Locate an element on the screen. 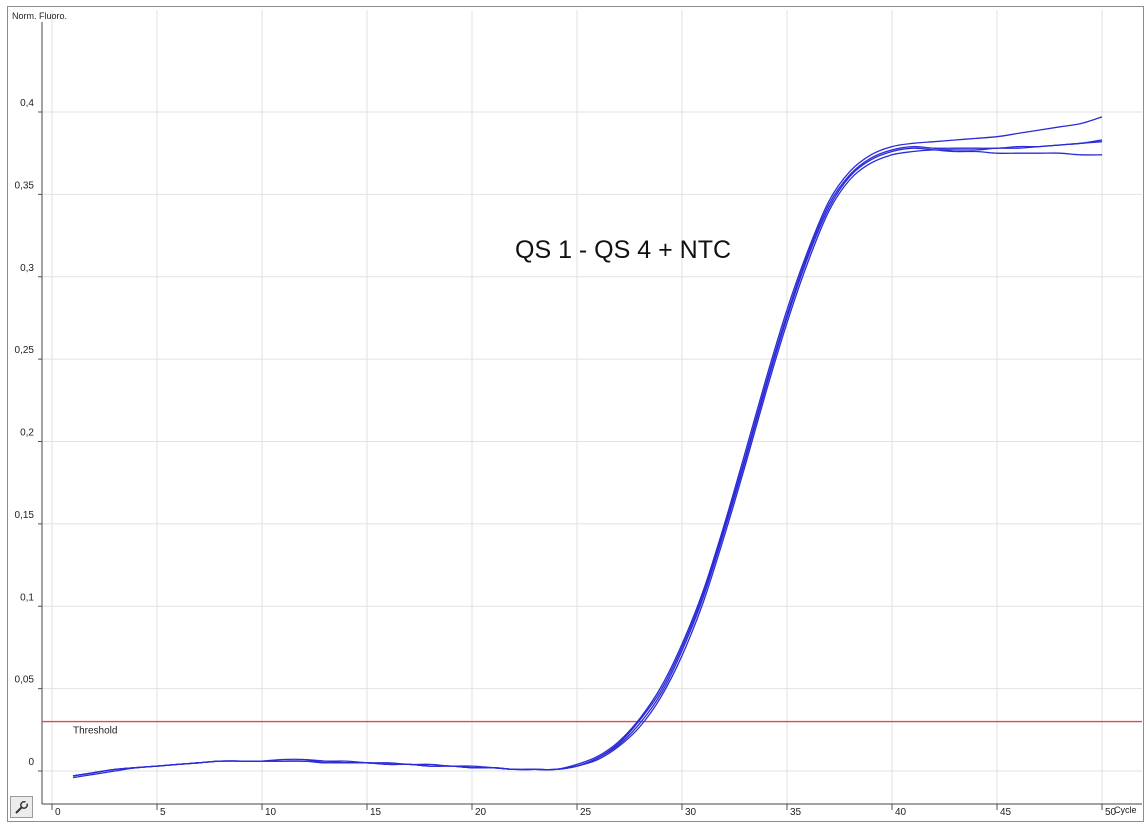 This screenshot has height=823, width=1146. x-tick-label: 50 is located at coordinates (1111, 812).